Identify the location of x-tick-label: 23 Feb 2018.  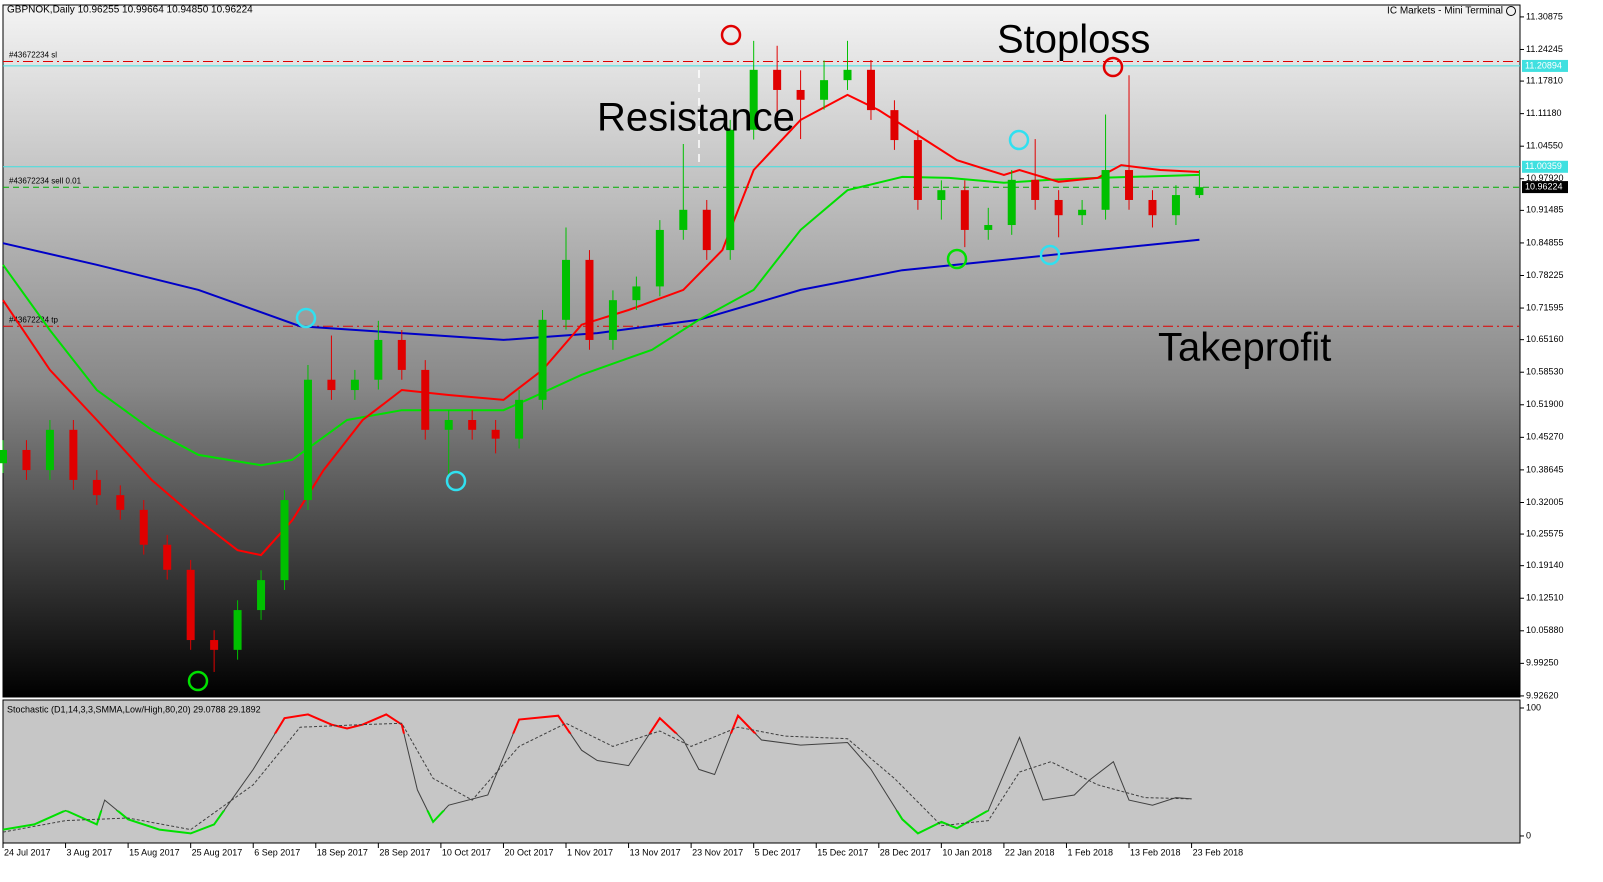
(1218, 852).